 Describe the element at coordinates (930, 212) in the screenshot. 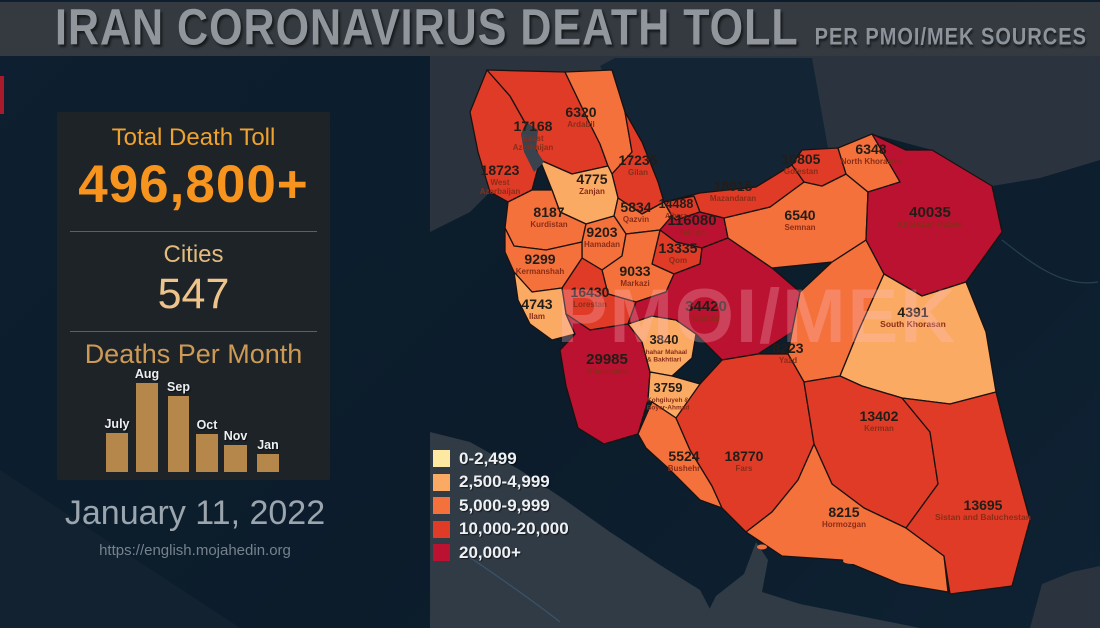

I see `province-value-krazavi: 40035` at that location.